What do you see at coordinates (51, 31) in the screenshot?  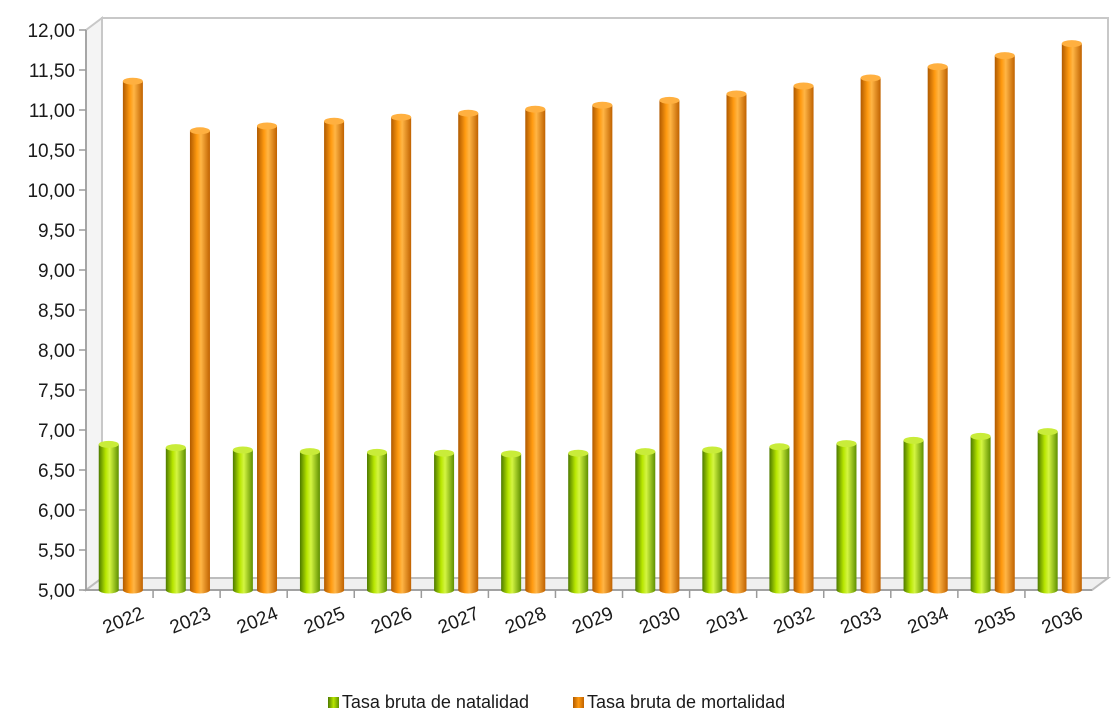 I see `y-tick-label: 12,00` at bounding box center [51, 31].